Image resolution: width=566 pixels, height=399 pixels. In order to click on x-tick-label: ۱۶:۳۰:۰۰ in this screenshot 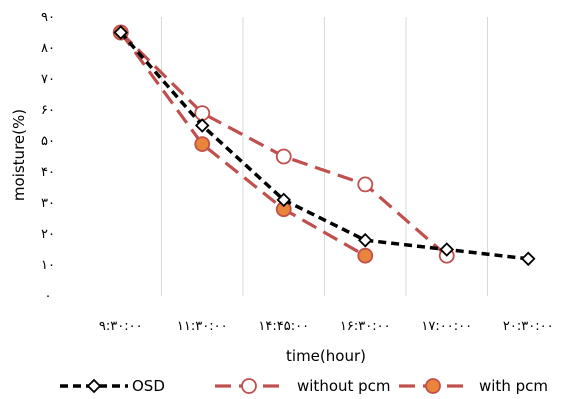, I will do `click(365, 326)`.